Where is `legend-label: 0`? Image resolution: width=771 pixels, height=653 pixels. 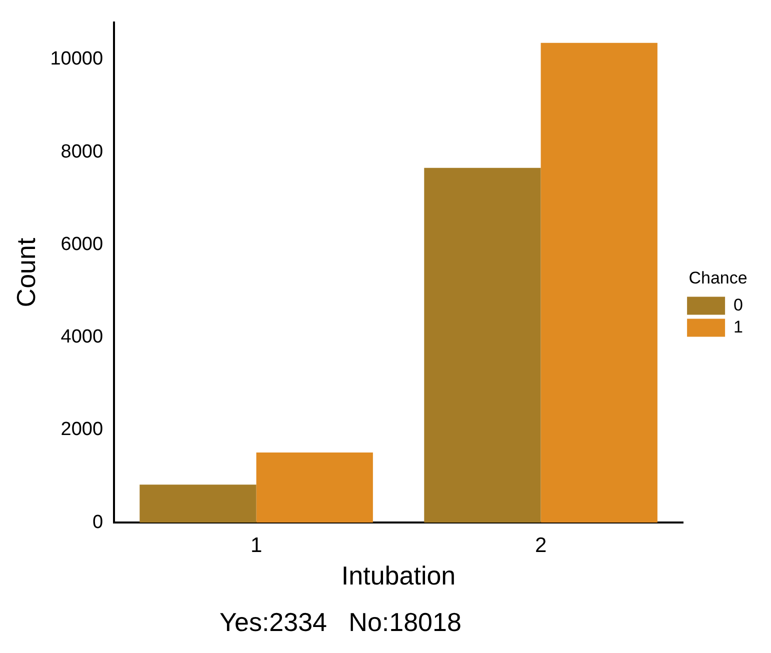
legend-label: 0 is located at coordinates (739, 304).